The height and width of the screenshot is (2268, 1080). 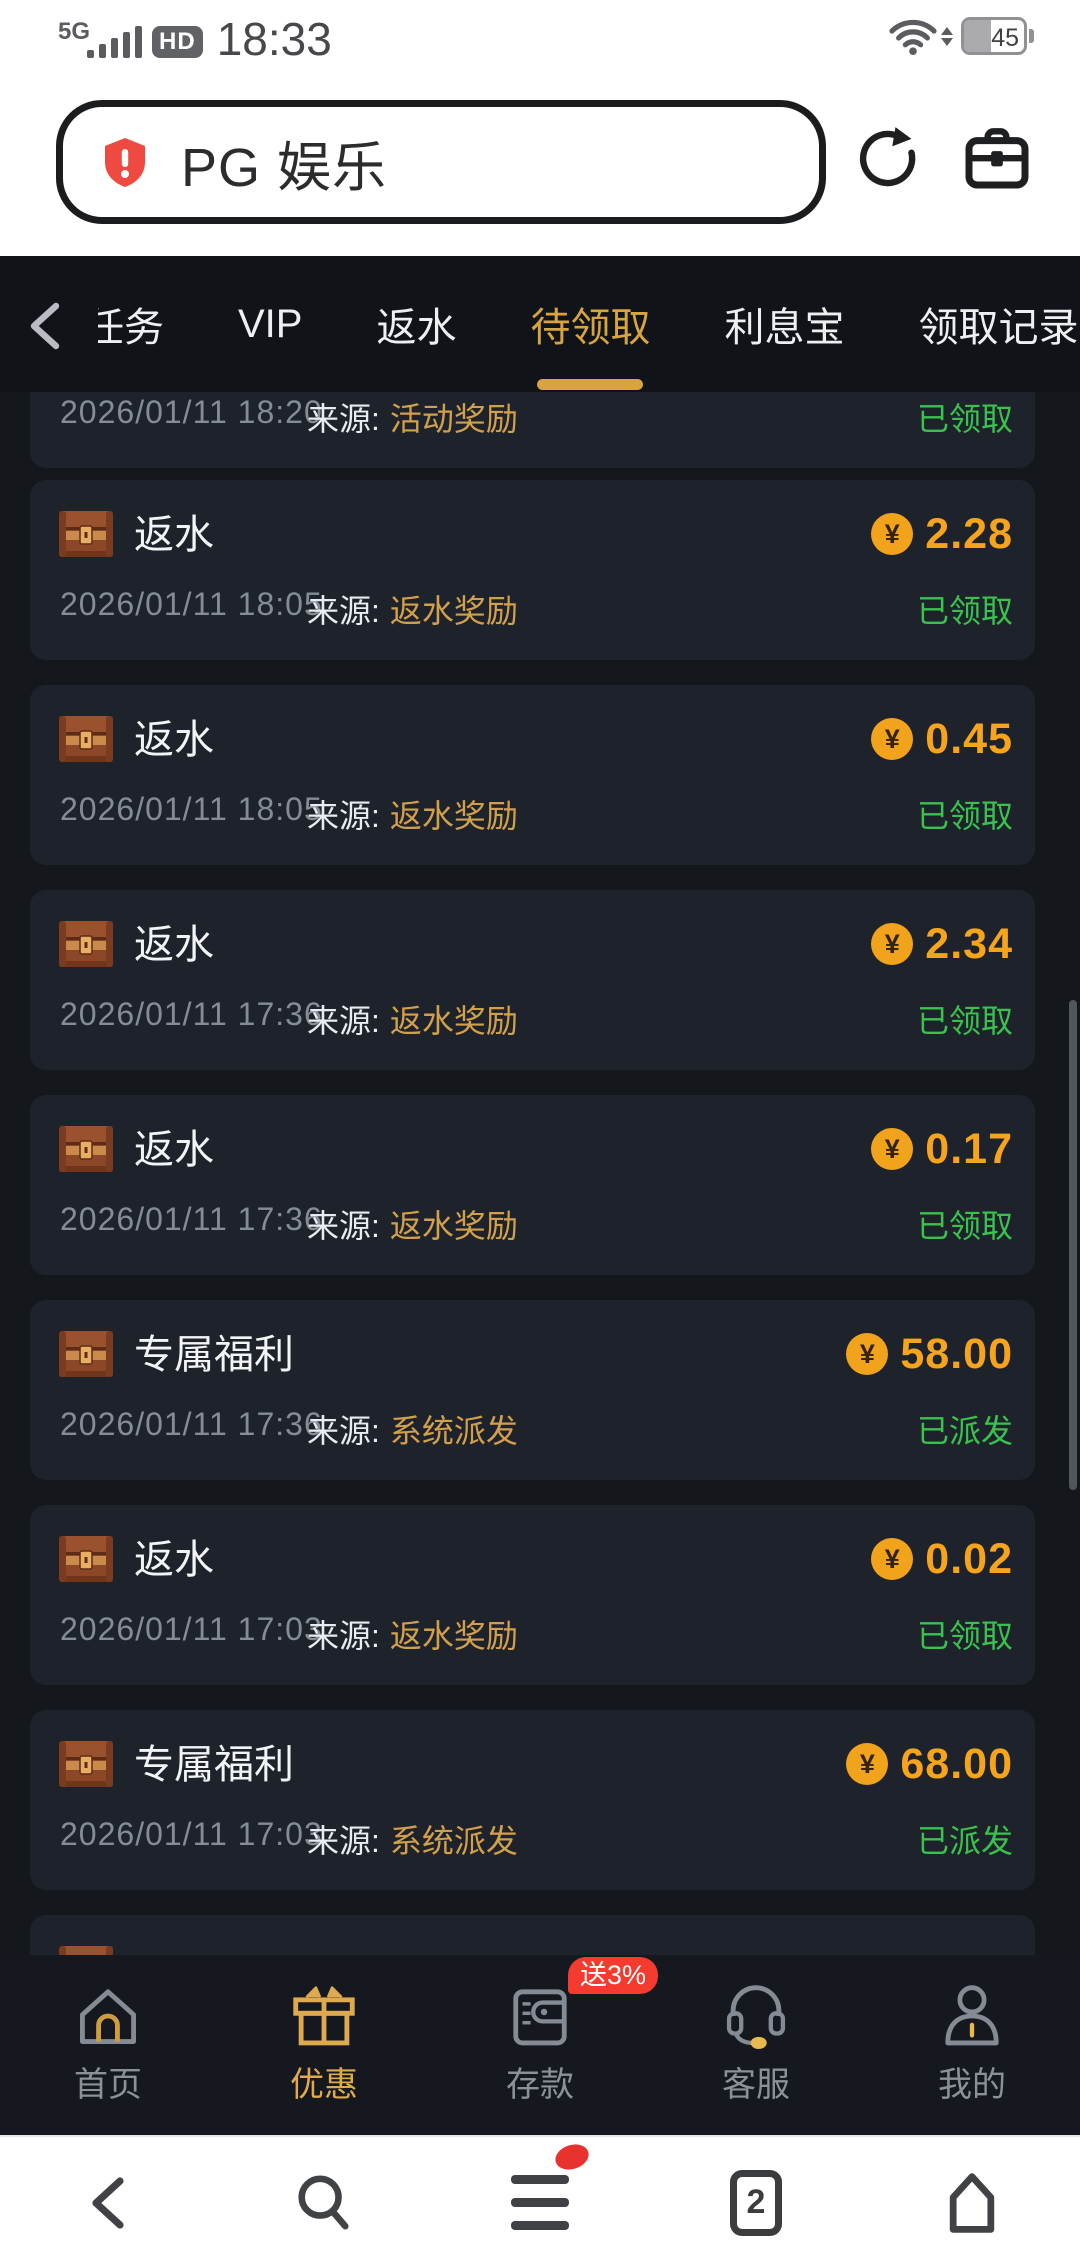 What do you see at coordinates (613, 1975) in the screenshot?
I see `deposit-bonus-badge: 送3%` at bounding box center [613, 1975].